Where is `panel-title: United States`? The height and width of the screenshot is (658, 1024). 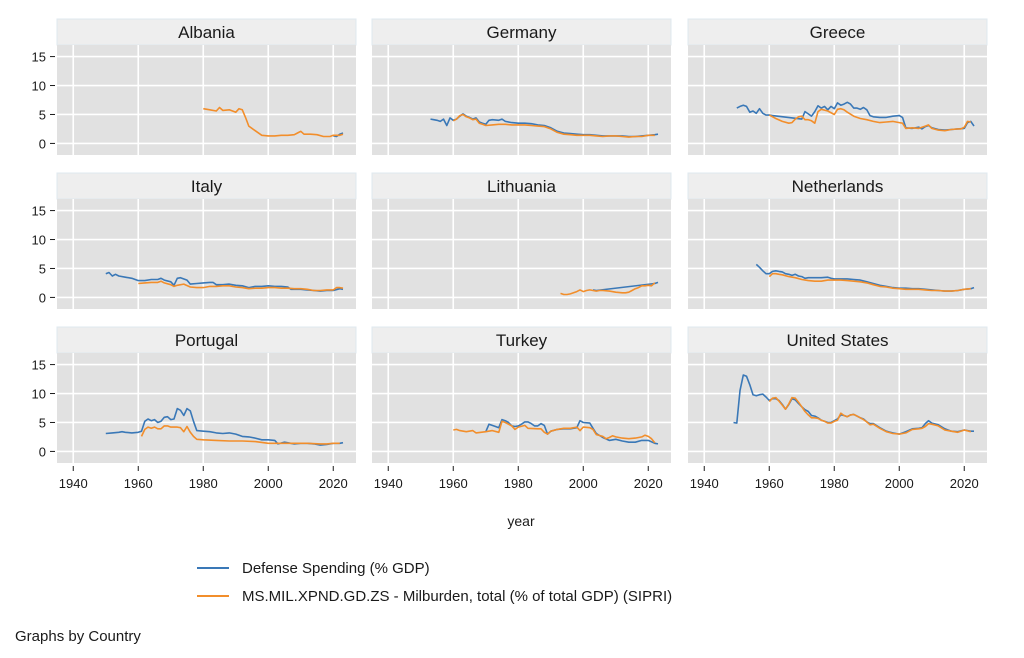 panel-title: United States is located at coordinates (837, 340).